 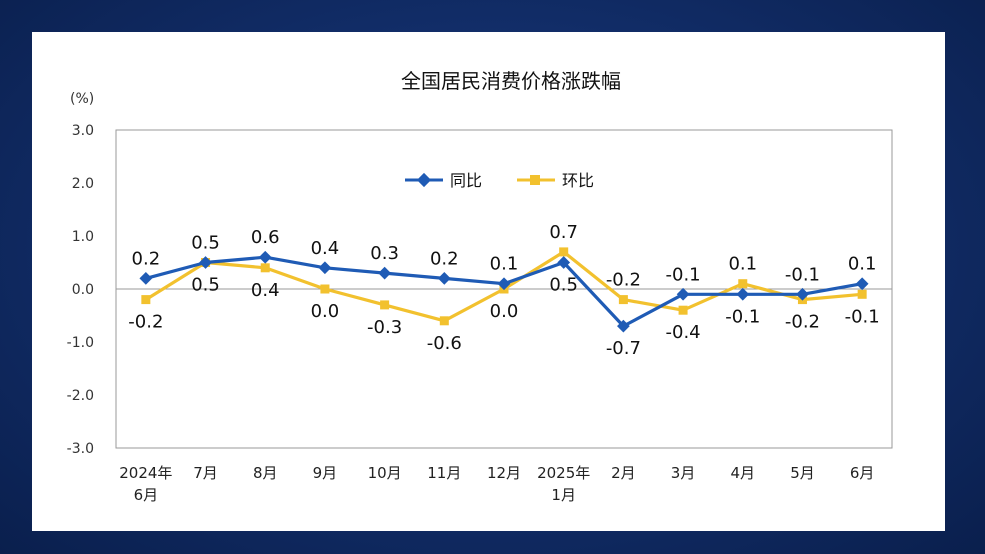 I want to click on data-label-mom: 0.4, so click(x=265, y=290).